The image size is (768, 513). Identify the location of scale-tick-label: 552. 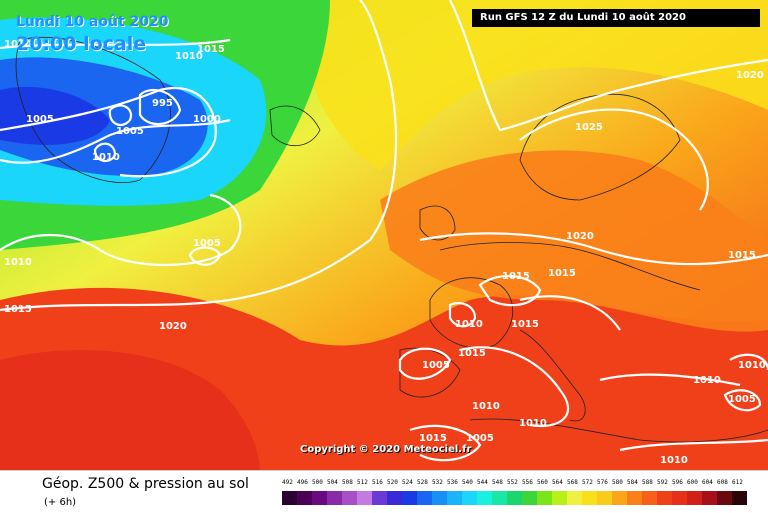
(512, 482).